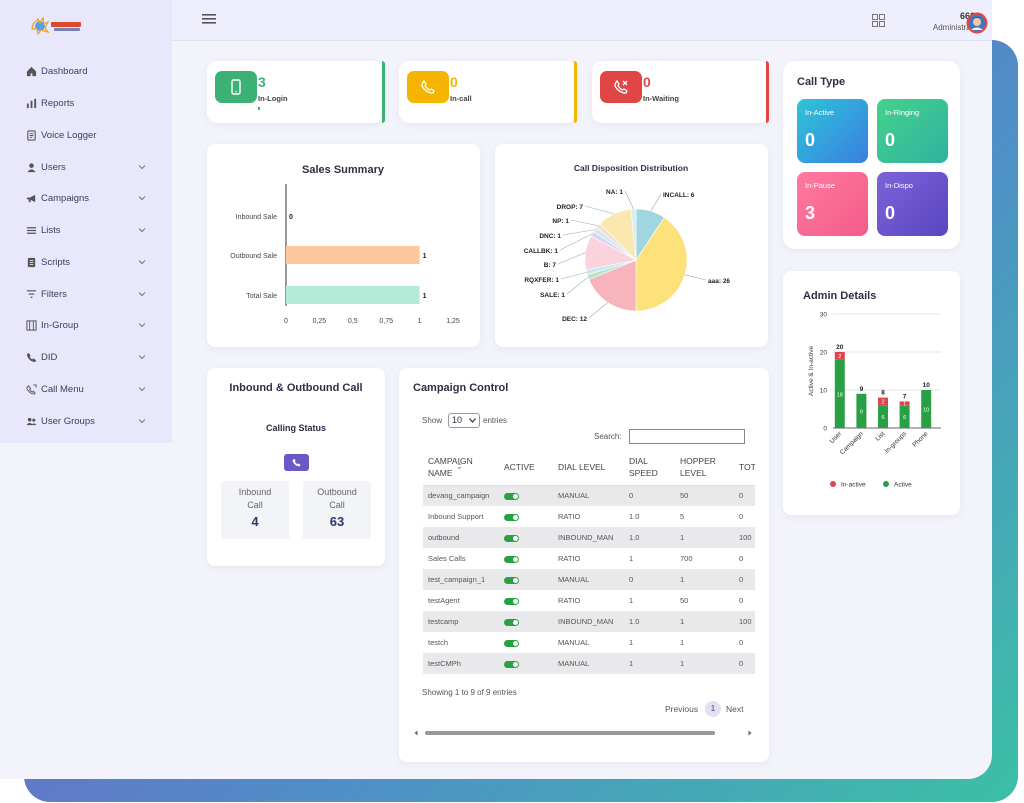 Image resolution: width=1024 pixels, height=803 pixels. What do you see at coordinates (86, 71) in the screenshot?
I see `sidebar-item-dashboard: Dashboard` at bounding box center [86, 71].